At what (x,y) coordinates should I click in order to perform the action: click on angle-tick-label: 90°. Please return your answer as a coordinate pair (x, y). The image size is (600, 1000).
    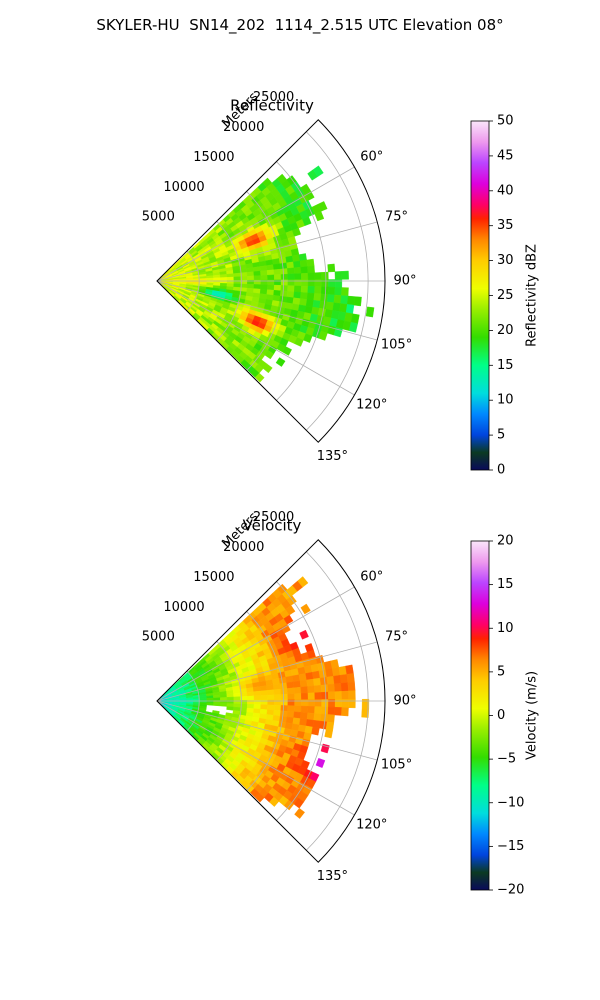
    Looking at the image, I should click on (404, 701).